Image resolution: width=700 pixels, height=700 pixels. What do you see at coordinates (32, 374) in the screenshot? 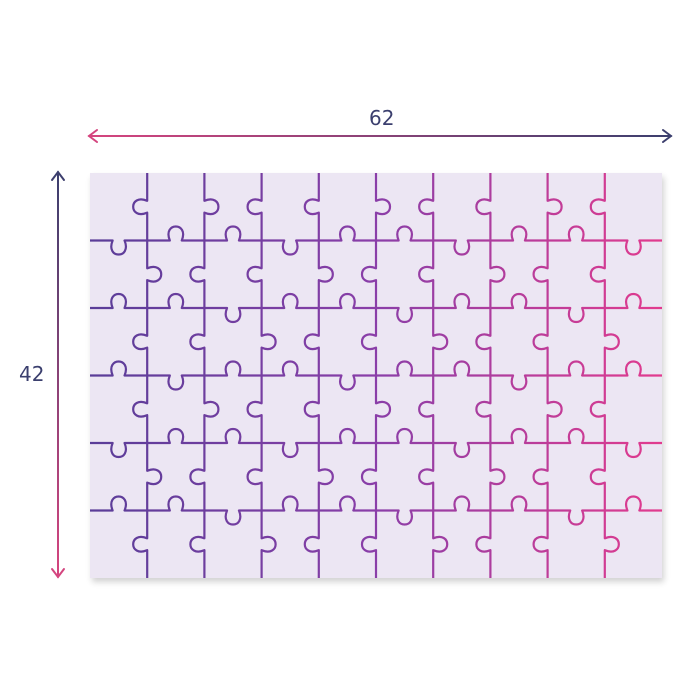
I see `height-label: 42` at bounding box center [32, 374].